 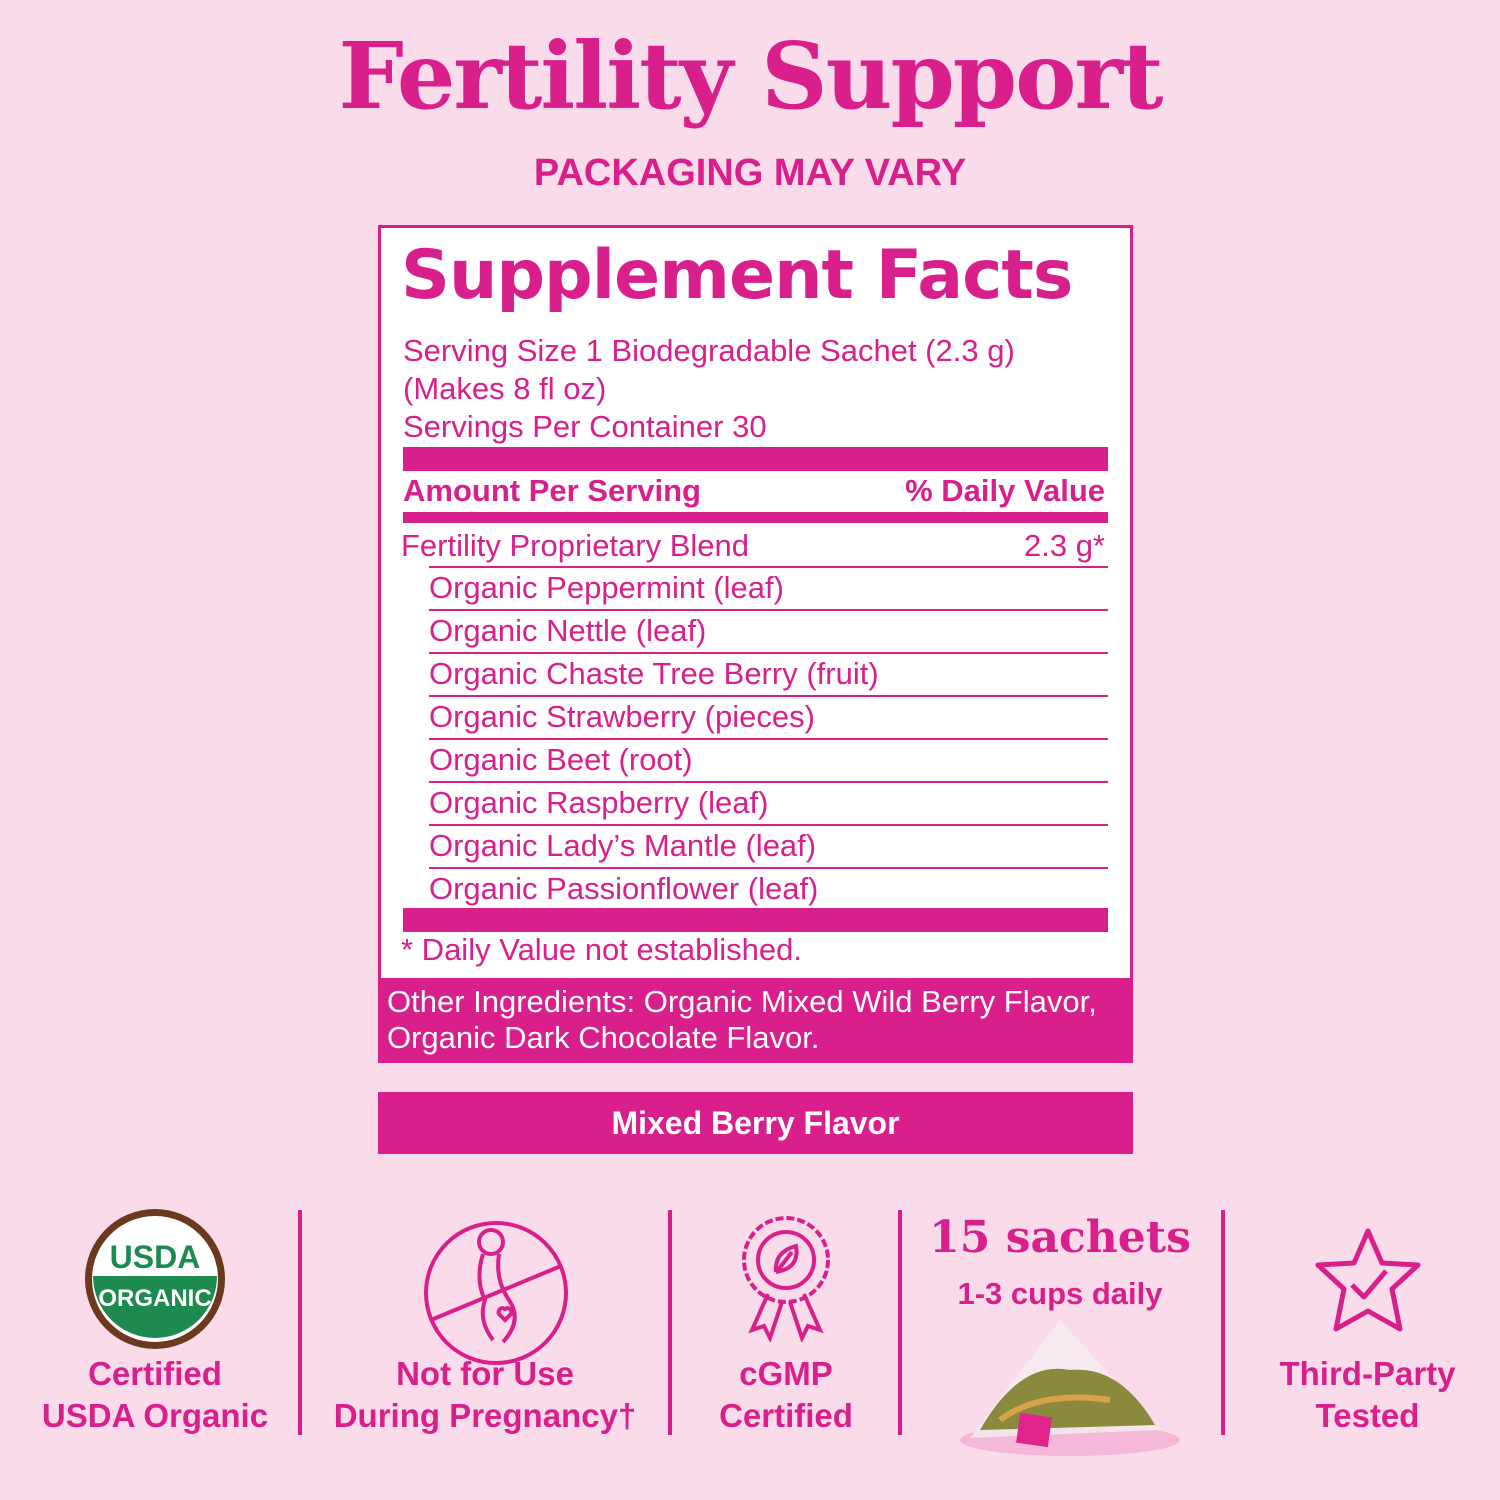 What do you see at coordinates (1060, 1237) in the screenshot?
I see `sachet-count: 15 sachets` at bounding box center [1060, 1237].